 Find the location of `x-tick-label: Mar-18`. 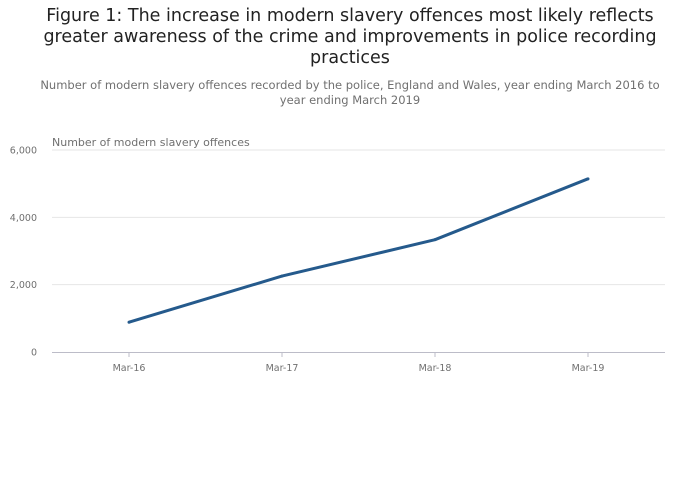

x-tick-label: Mar-18 is located at coordinates (435, 368).